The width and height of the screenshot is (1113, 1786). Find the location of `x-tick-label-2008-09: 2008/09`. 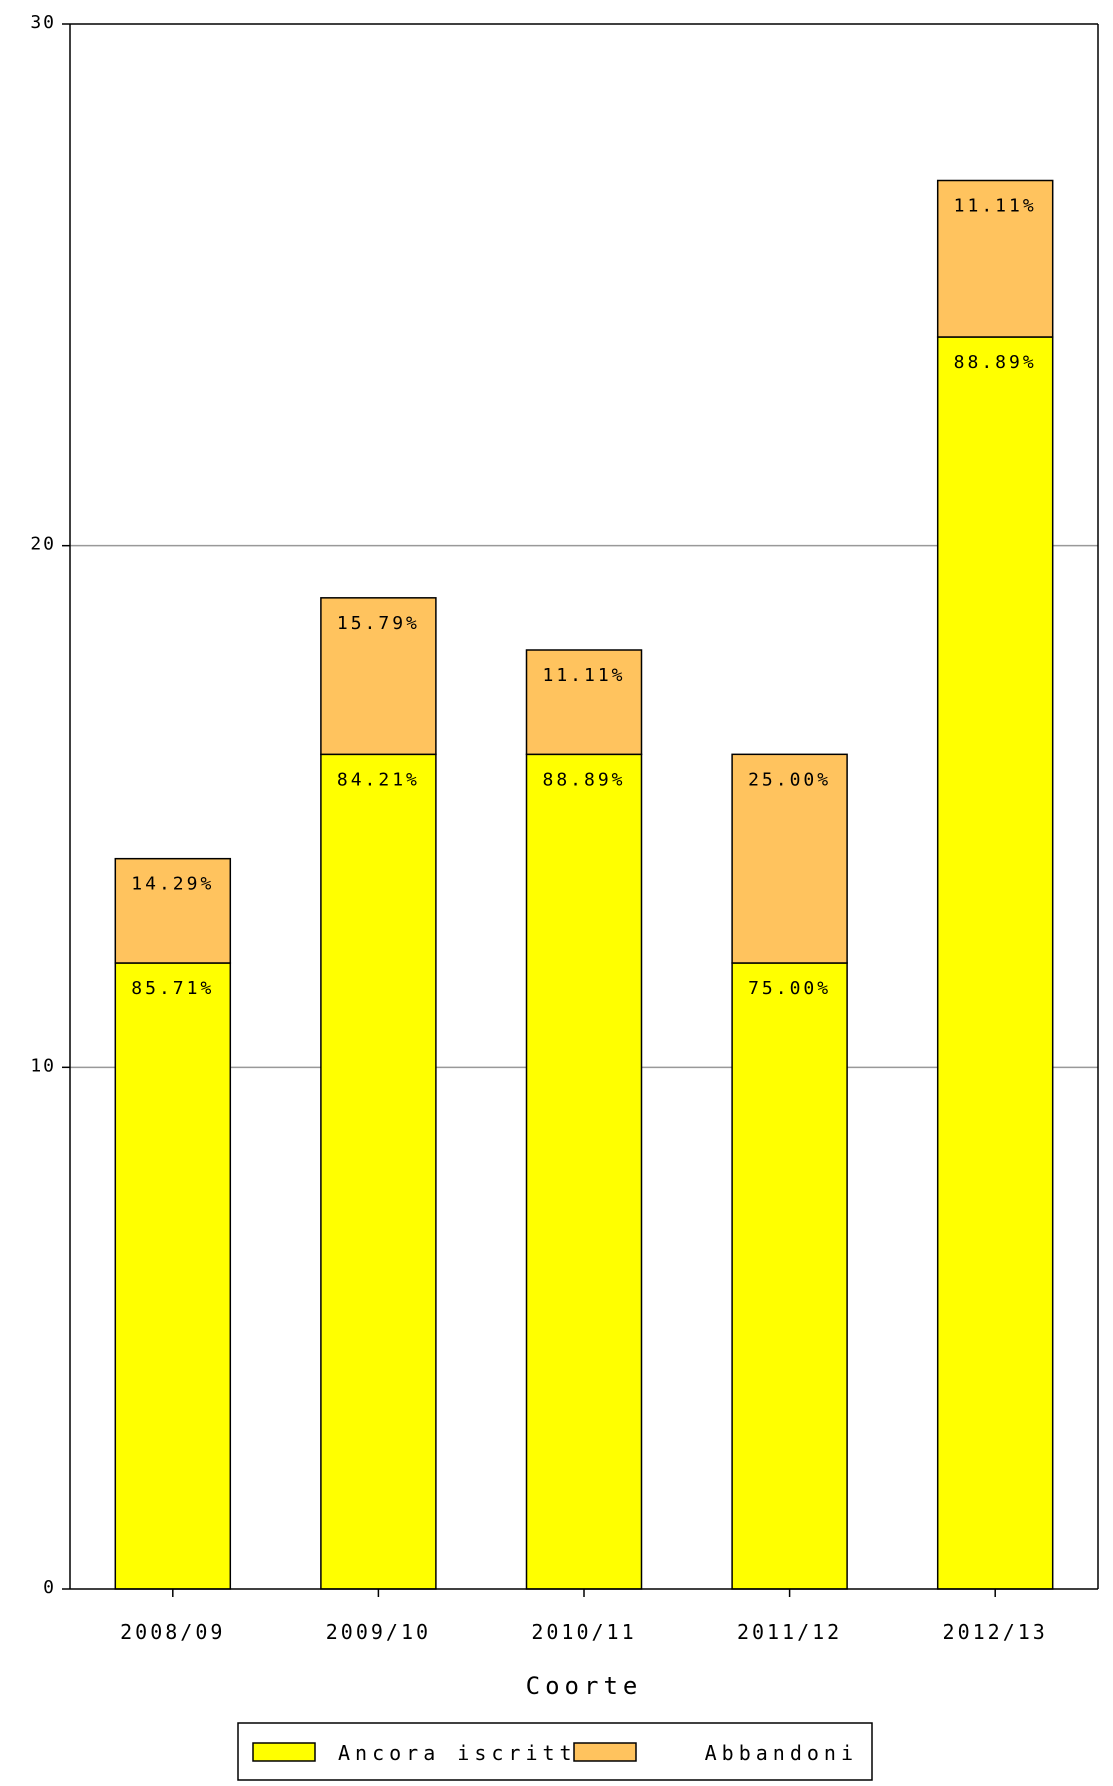

x-tick-label-2008-09: 2008/09 is located at coordinates (172, 1632).